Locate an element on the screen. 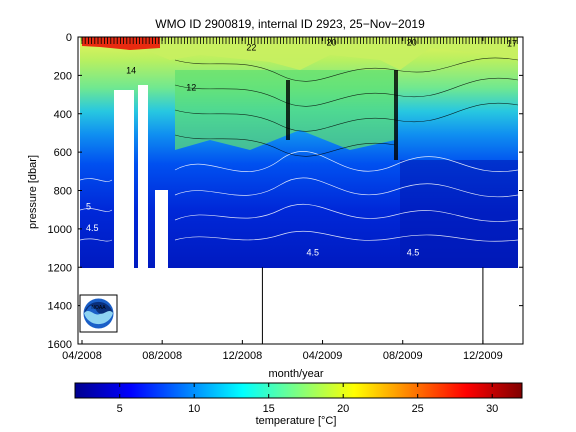 Image resolution: width=576 pixels, height=432 pixels. contour-label: 12 is located at coordinates (191, 88).